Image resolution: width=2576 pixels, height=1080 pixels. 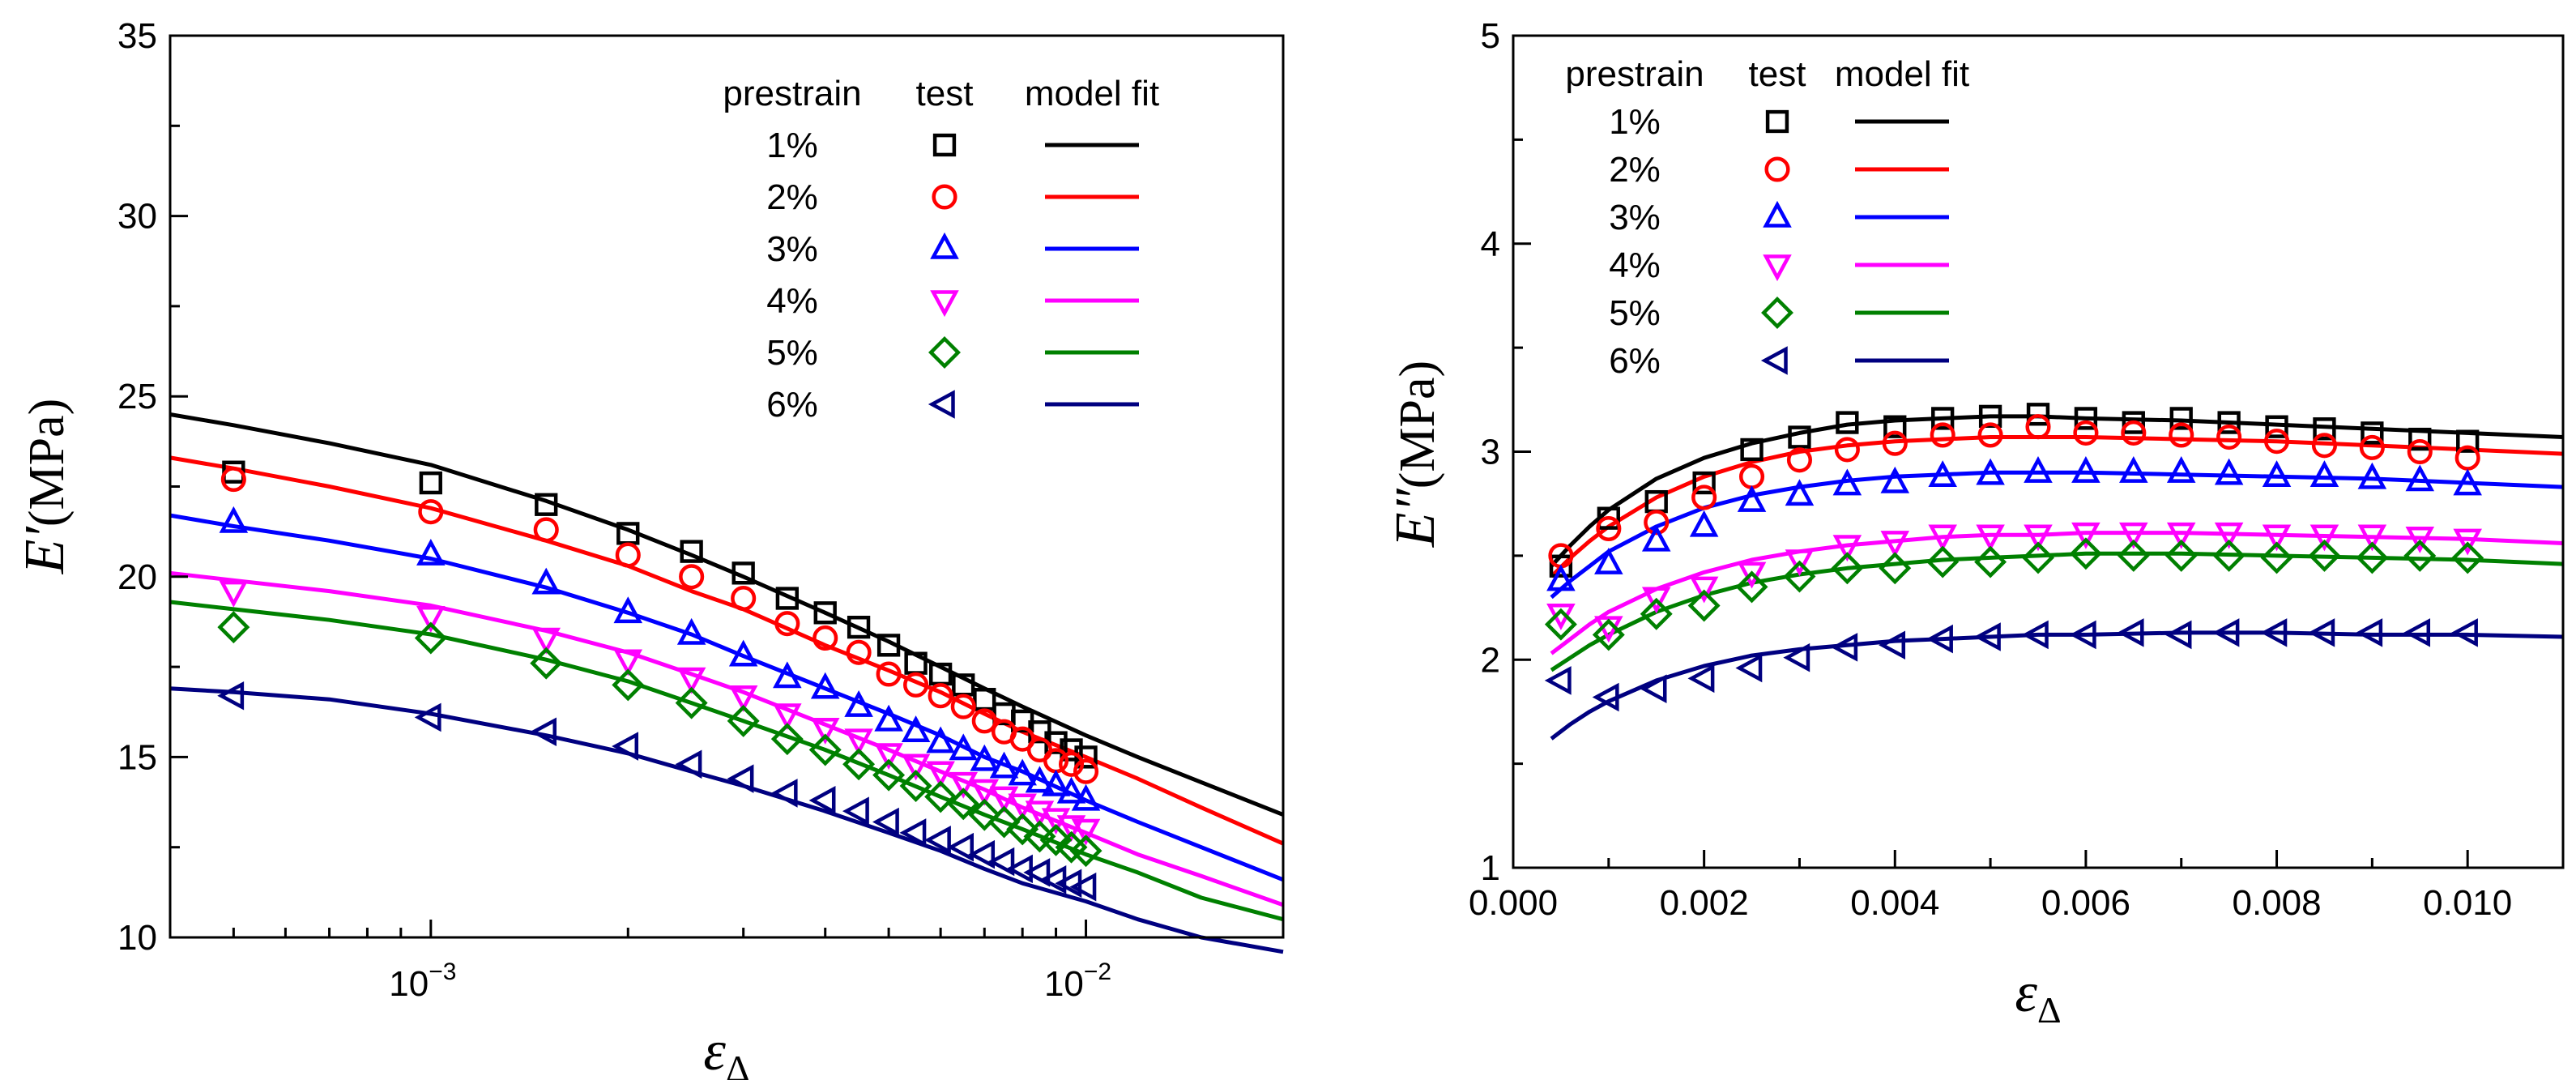 What do you see at coordinates (792, 353) in the screenshot?
I see `left-legend-label-5: 5%` at bounding box center [792, 353].